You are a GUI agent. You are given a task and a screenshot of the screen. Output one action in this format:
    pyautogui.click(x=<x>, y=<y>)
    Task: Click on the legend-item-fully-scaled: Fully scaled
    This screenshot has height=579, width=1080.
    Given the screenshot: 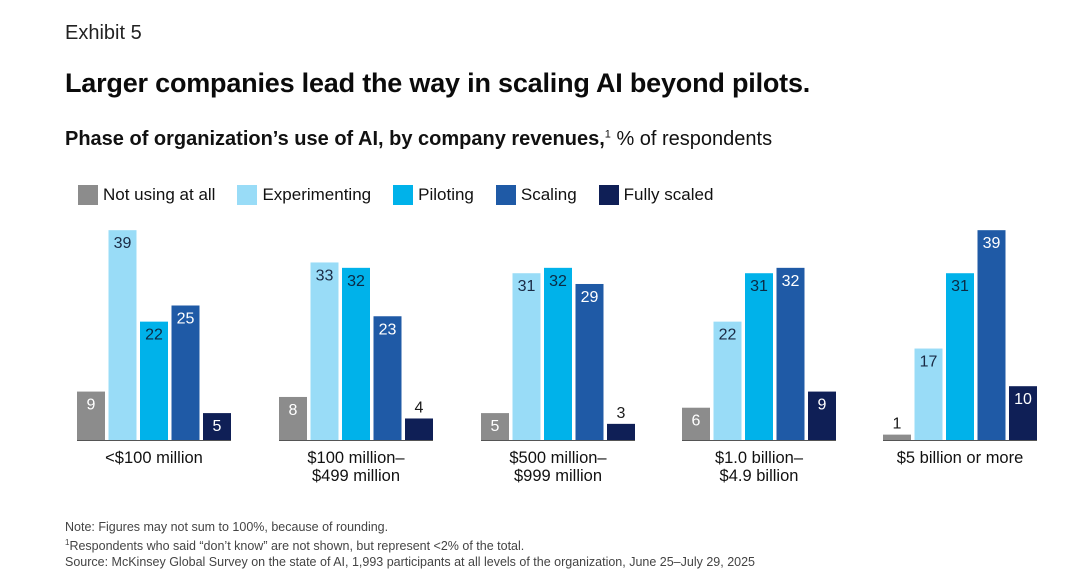 What is the action you would take?
    pyautogui.click(x=656, y=195)
    